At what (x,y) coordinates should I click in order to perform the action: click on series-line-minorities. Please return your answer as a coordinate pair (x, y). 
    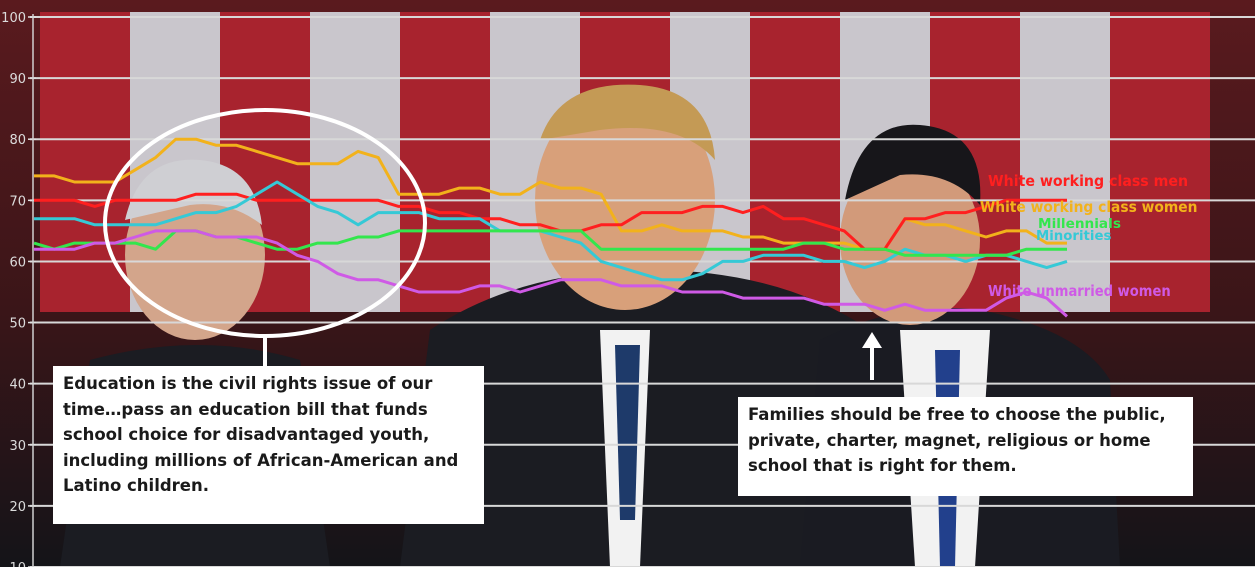
    Looking at the image, I should click on (551, 231).